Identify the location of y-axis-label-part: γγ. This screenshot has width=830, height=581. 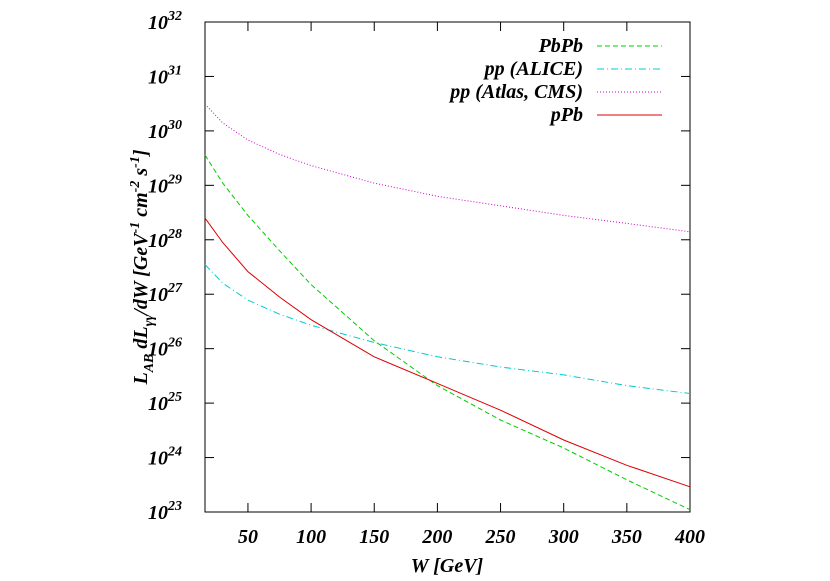
(149, 321).